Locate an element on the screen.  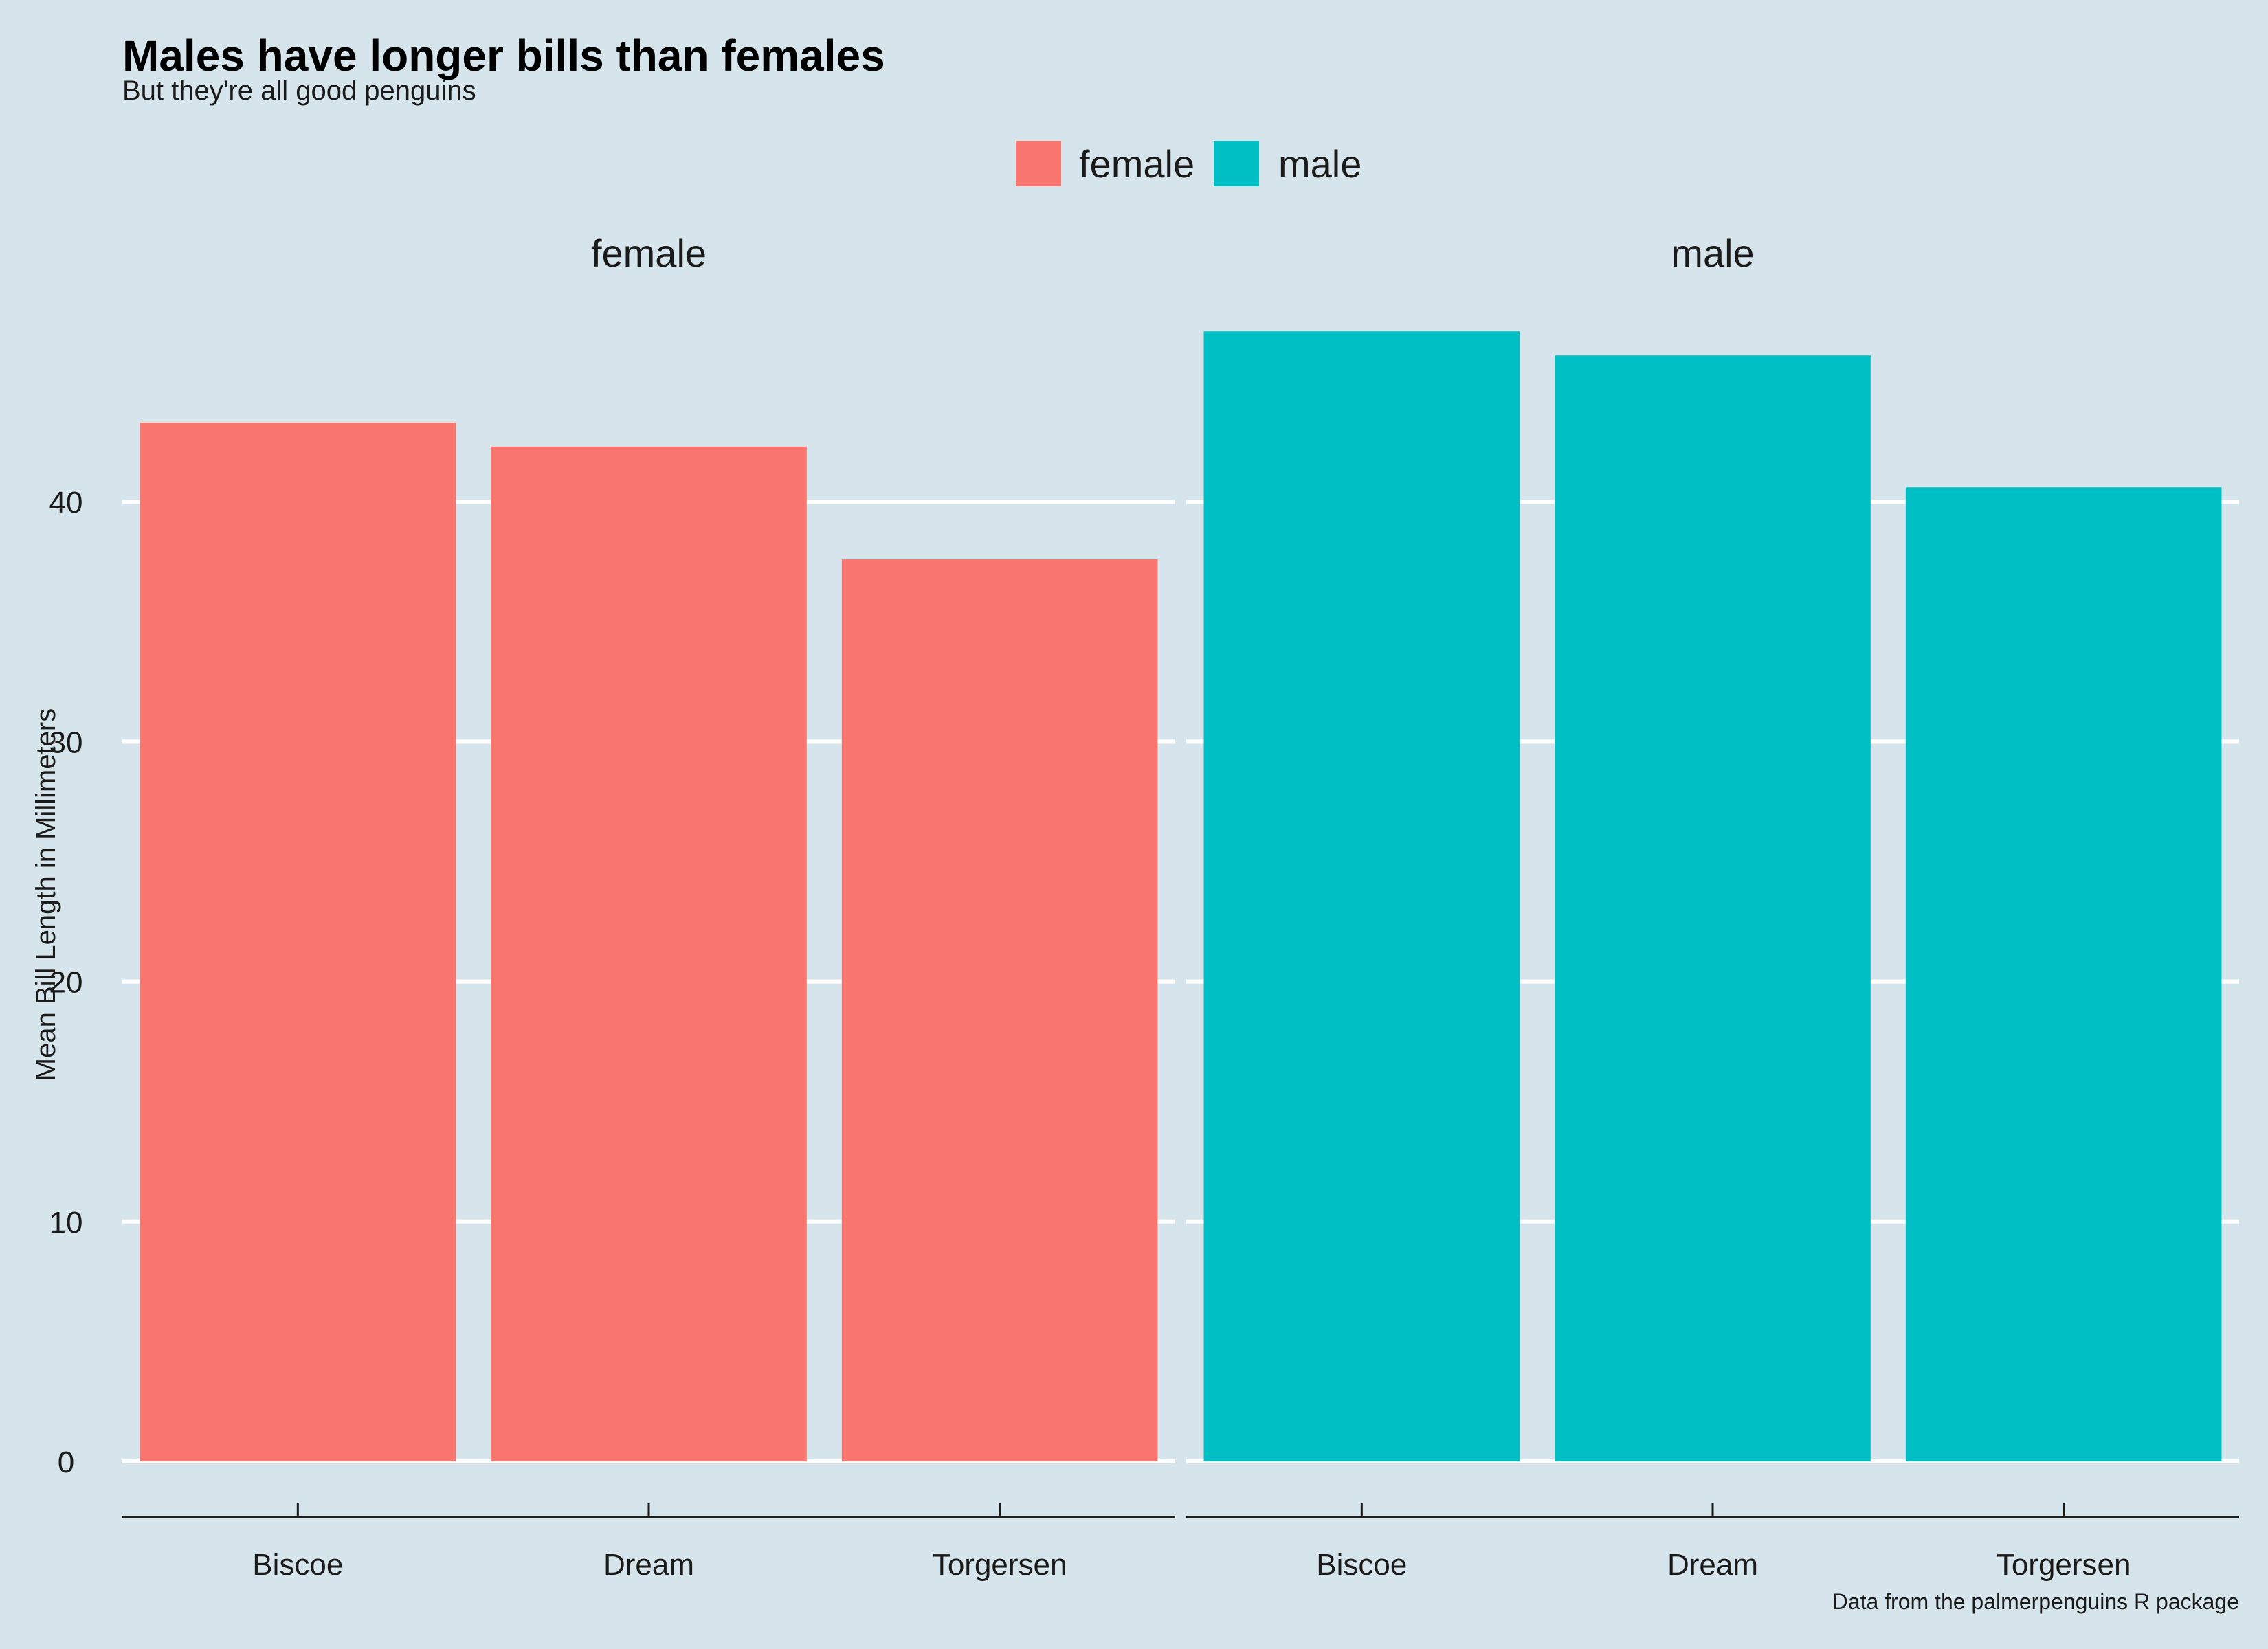
y-tick-label-10: 10 is located at coordinates (66, 1222).